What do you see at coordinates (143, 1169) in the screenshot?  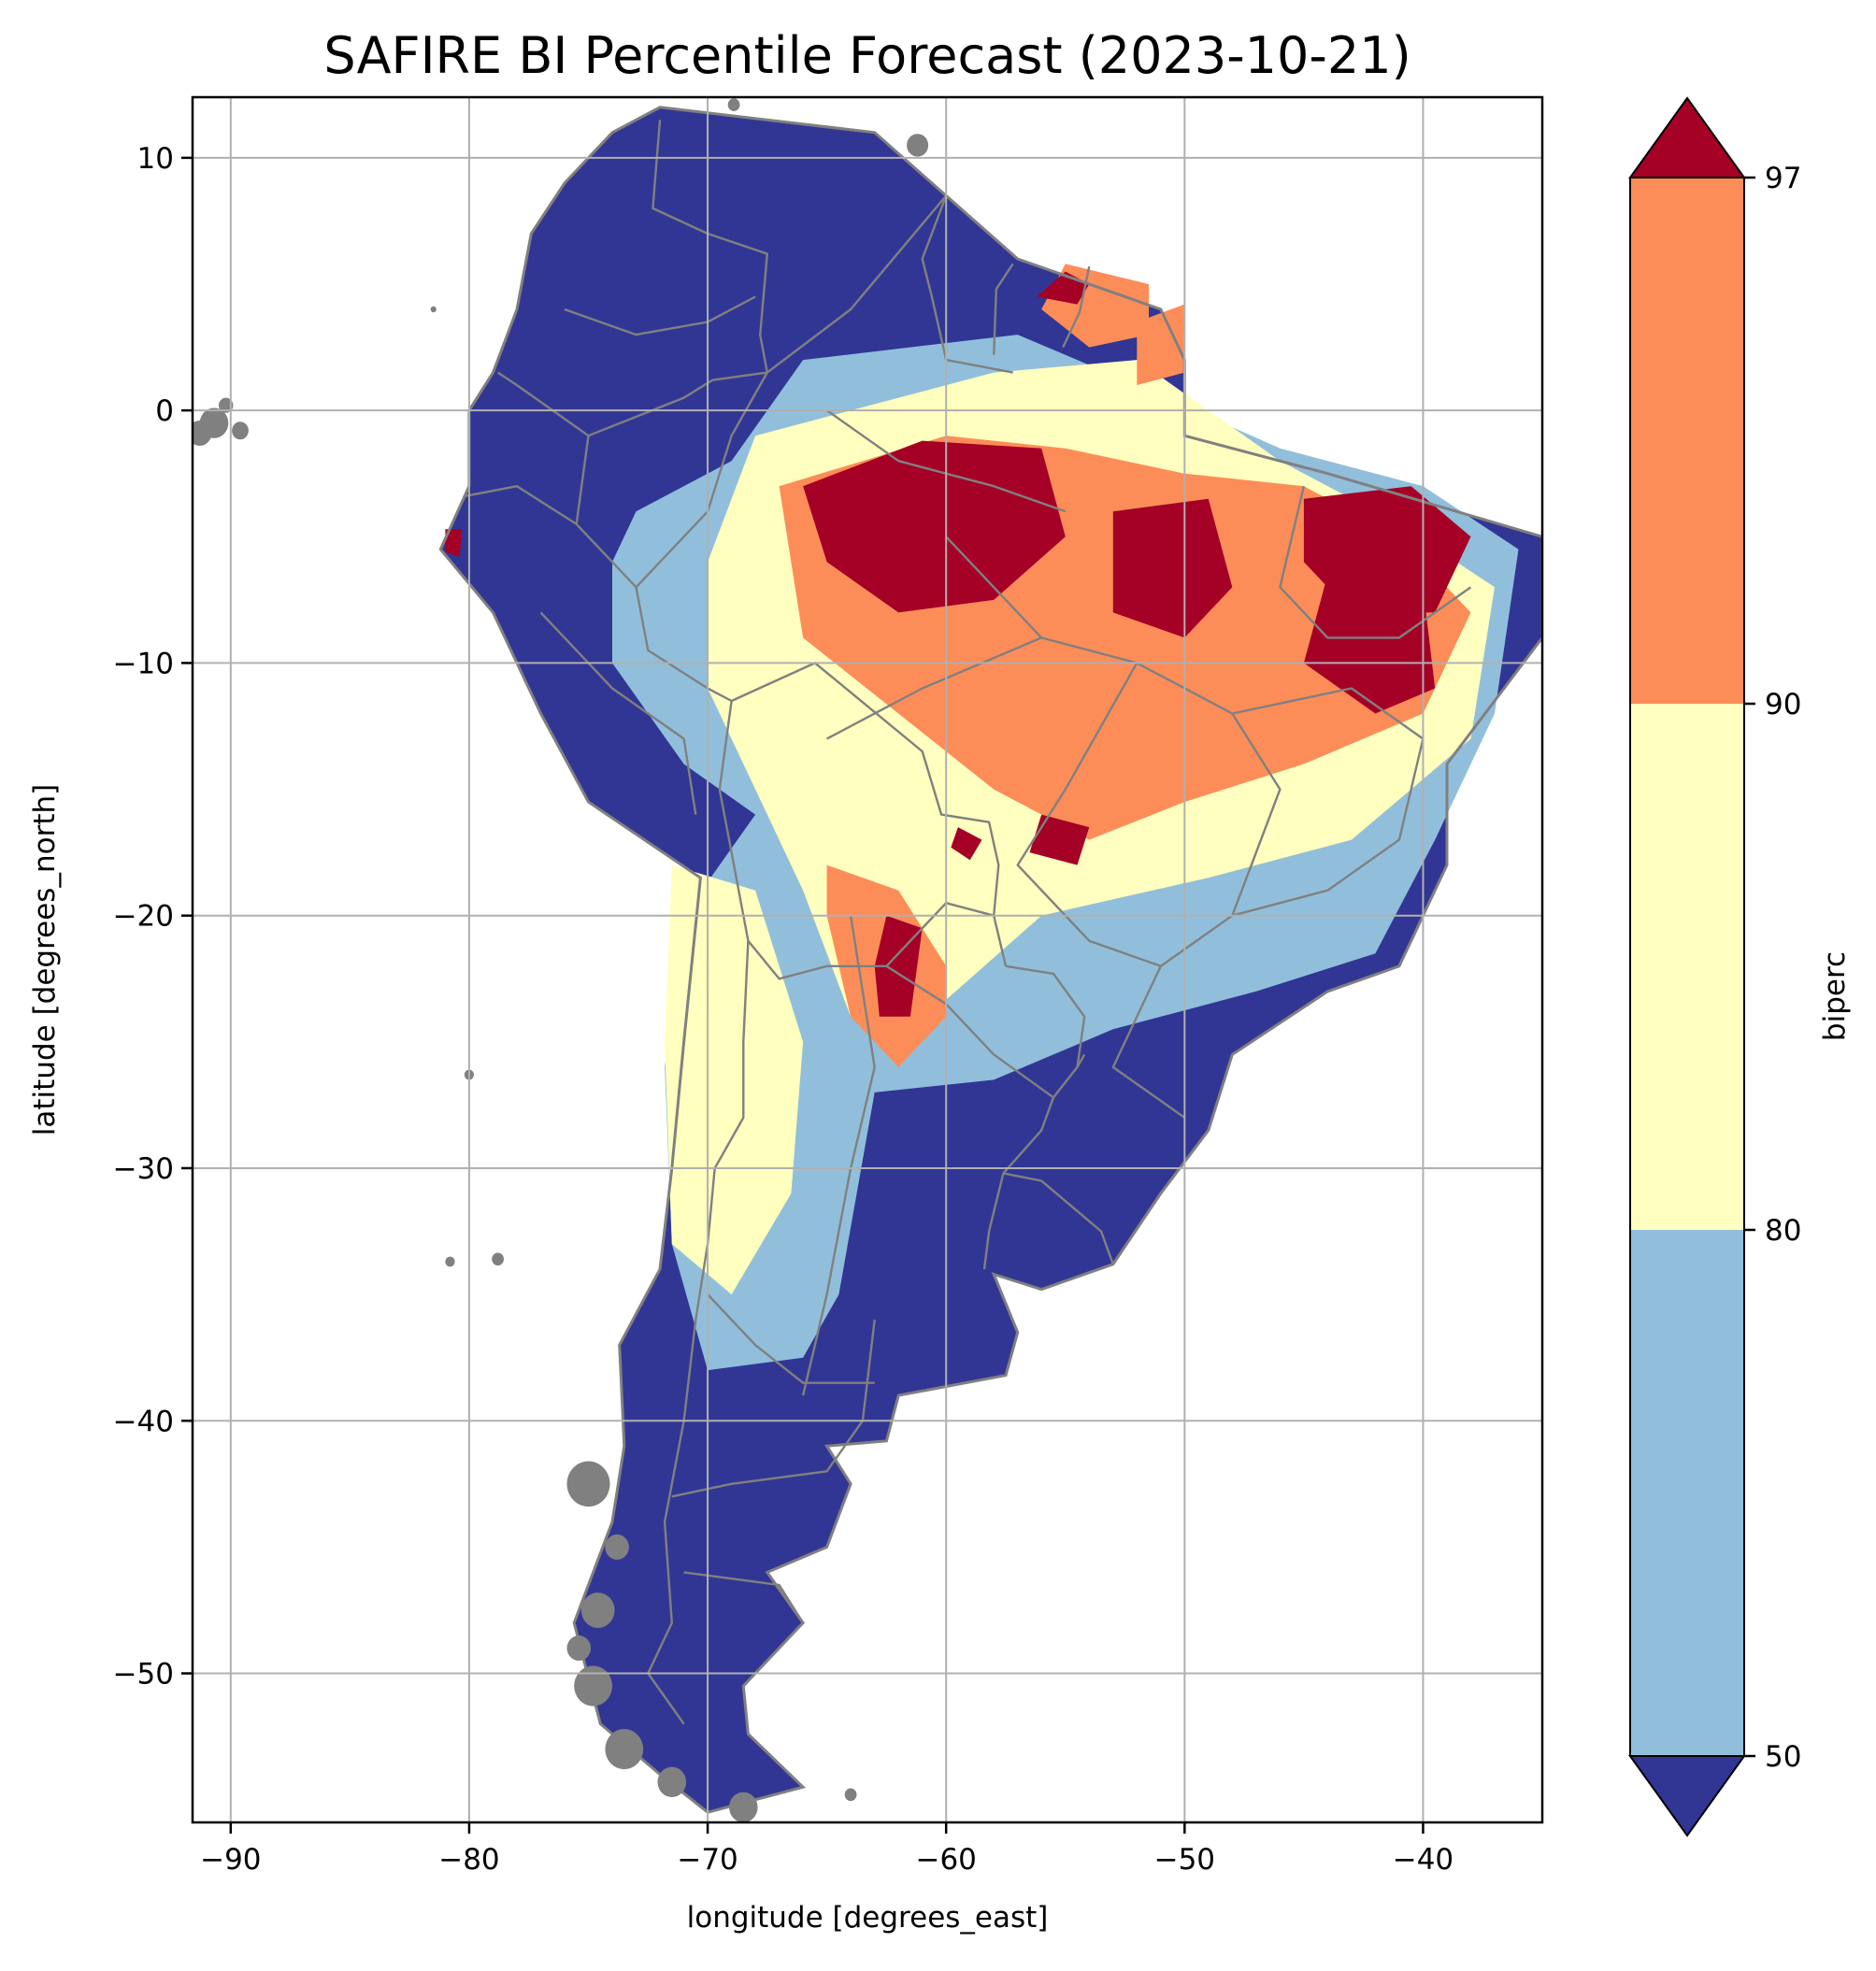 I see `y-tick-label: −30` at bounding box center [143, 1169].